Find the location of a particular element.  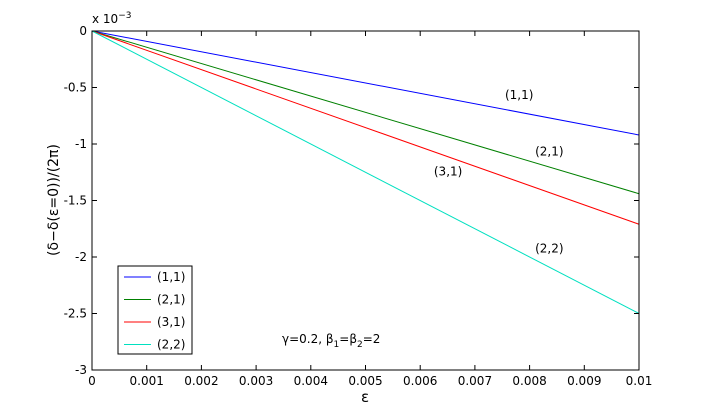

curve-annotations: (1,1) (2,1) (3,1) (2,2) is located at coordinates (499, 172).